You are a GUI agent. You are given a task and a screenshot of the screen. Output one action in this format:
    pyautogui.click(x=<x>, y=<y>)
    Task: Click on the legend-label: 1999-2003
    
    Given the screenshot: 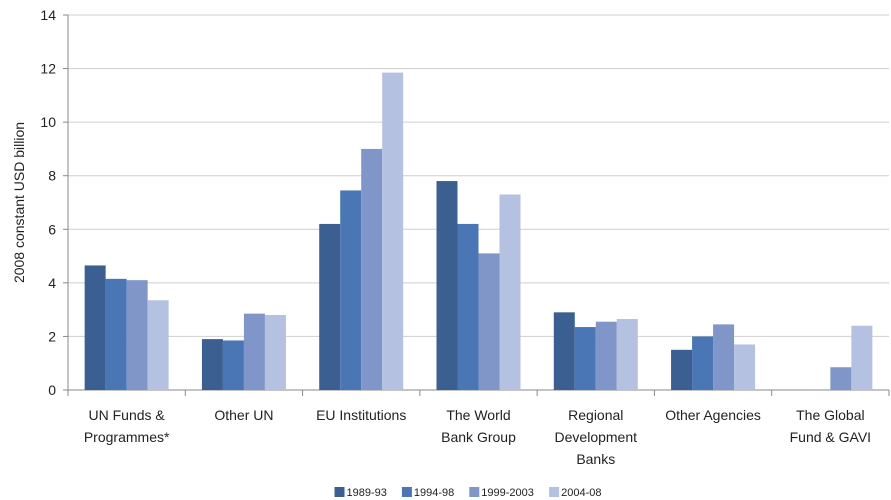 What is the action you would take?
    pyautogui.click(x=507, y=493)
    